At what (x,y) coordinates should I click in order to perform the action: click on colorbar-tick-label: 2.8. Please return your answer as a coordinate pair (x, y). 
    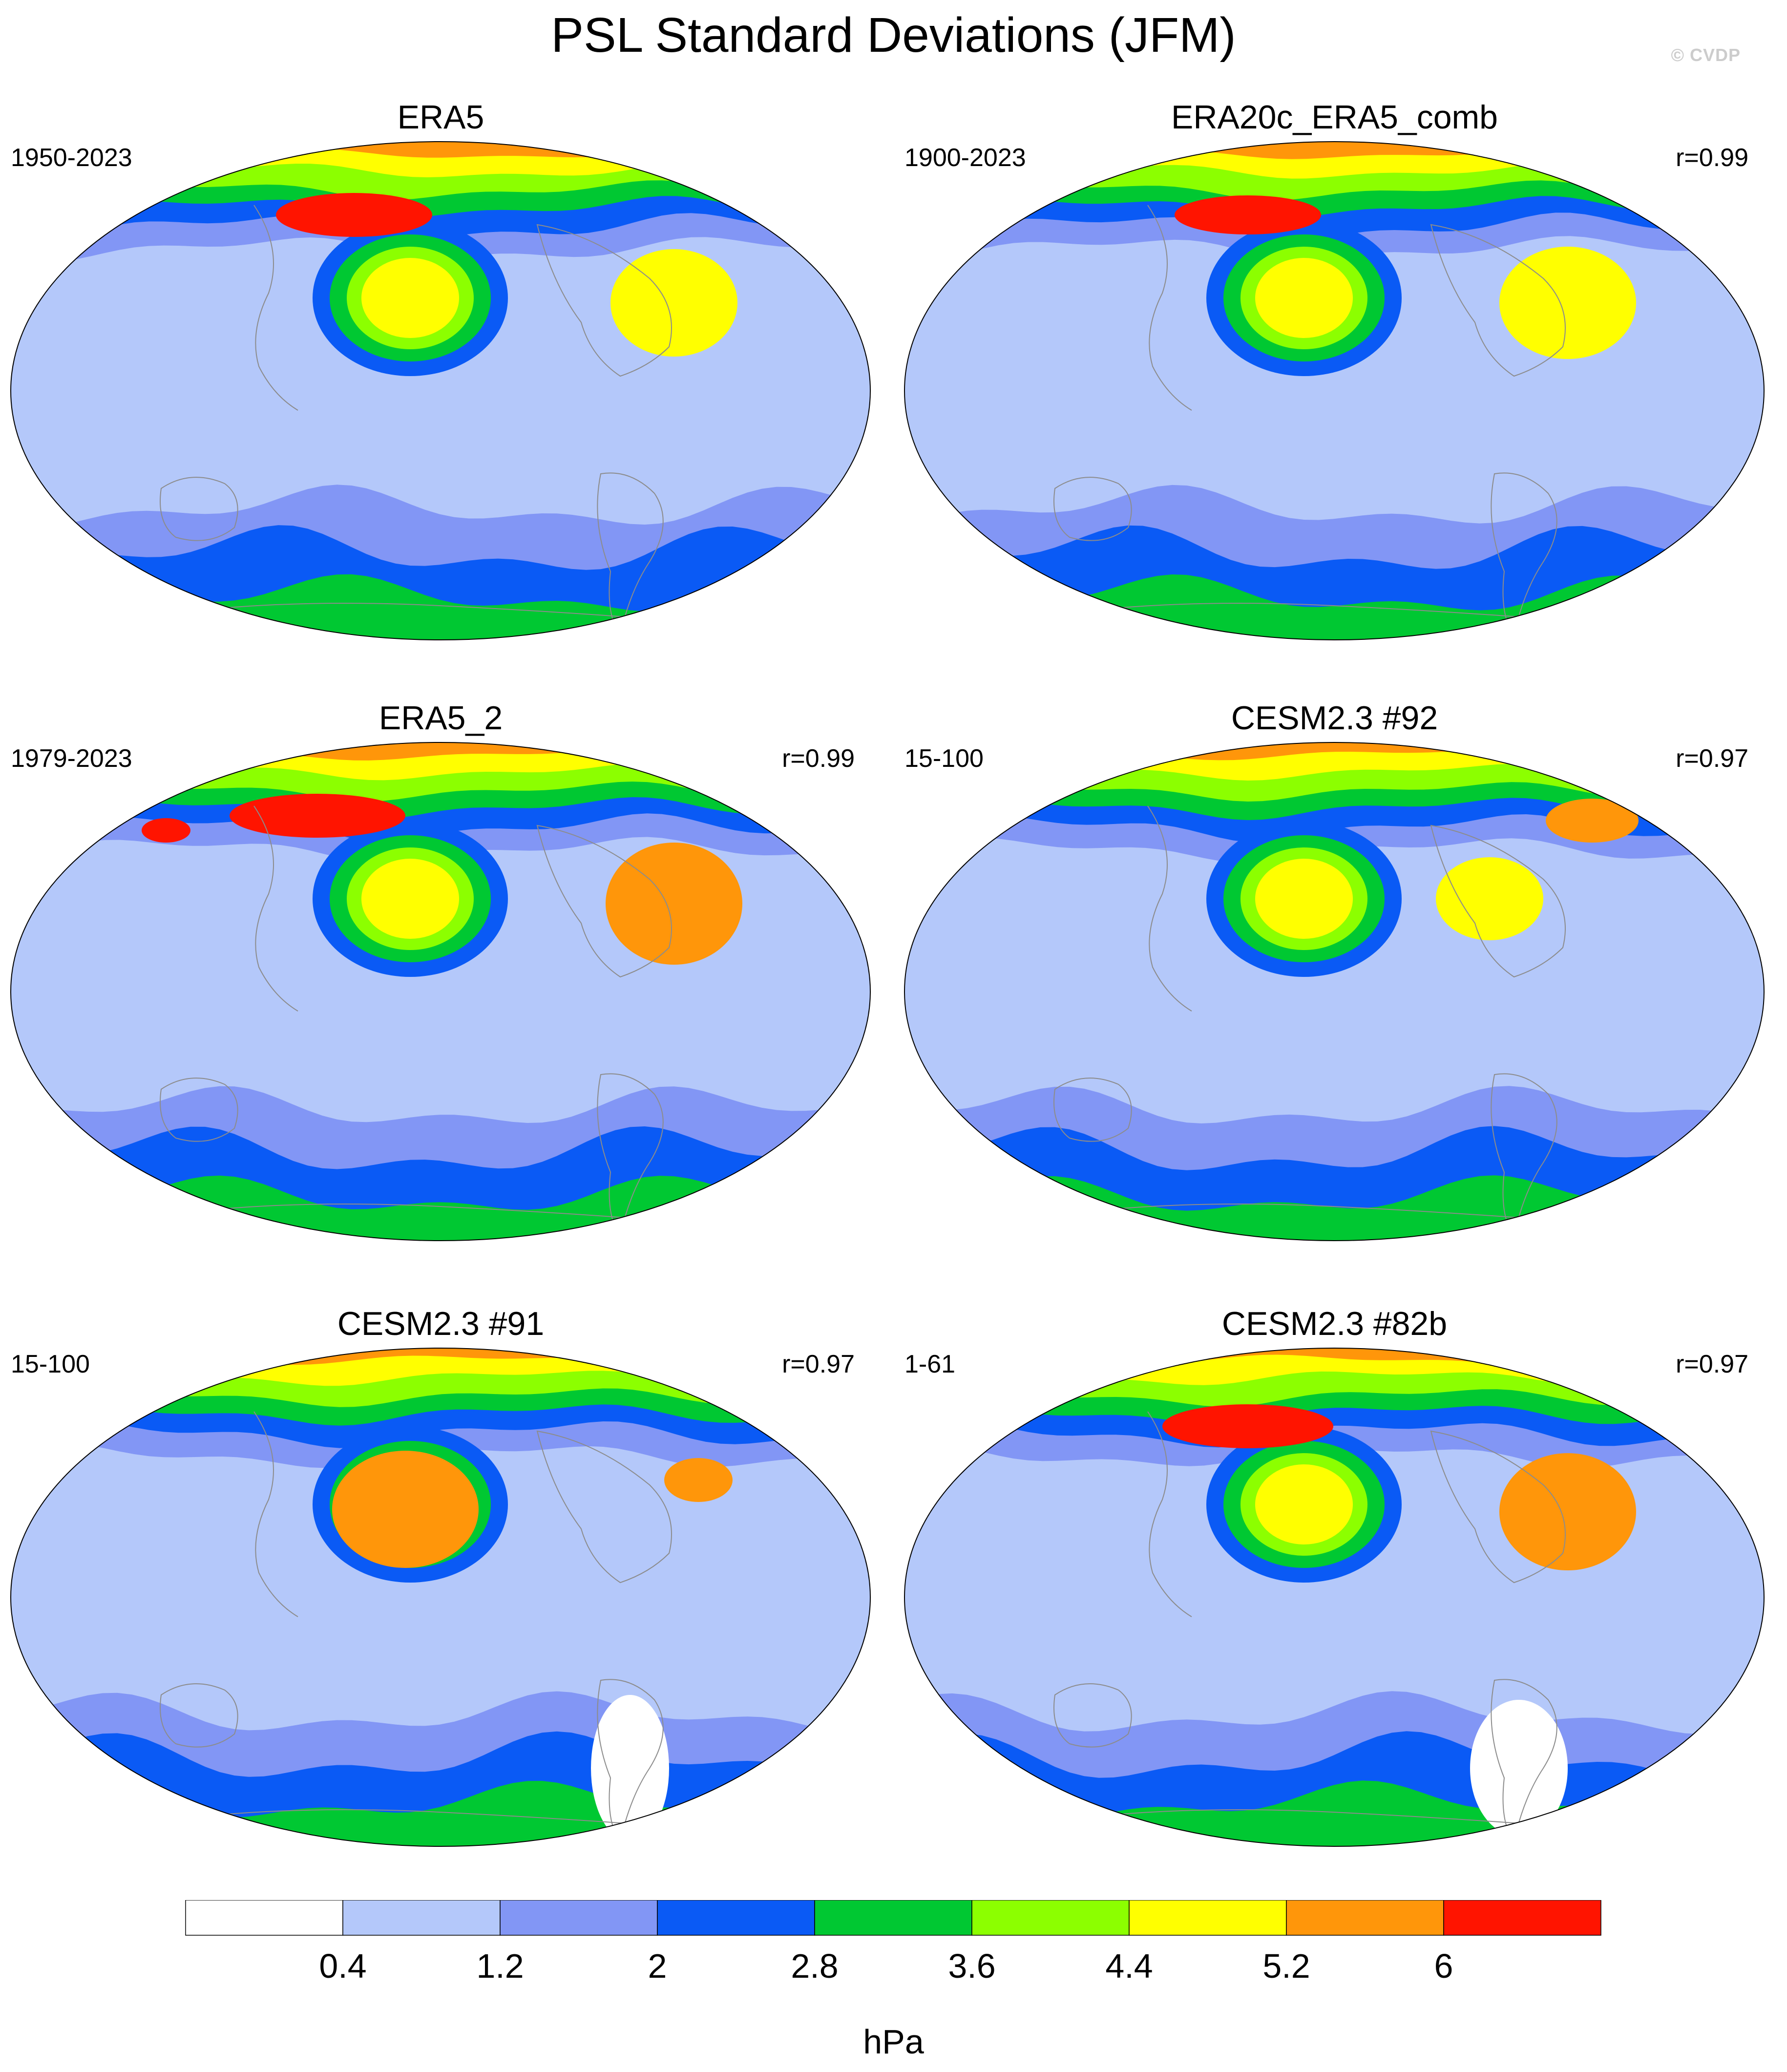
    Looking at the image, I should click on (815, 1966).